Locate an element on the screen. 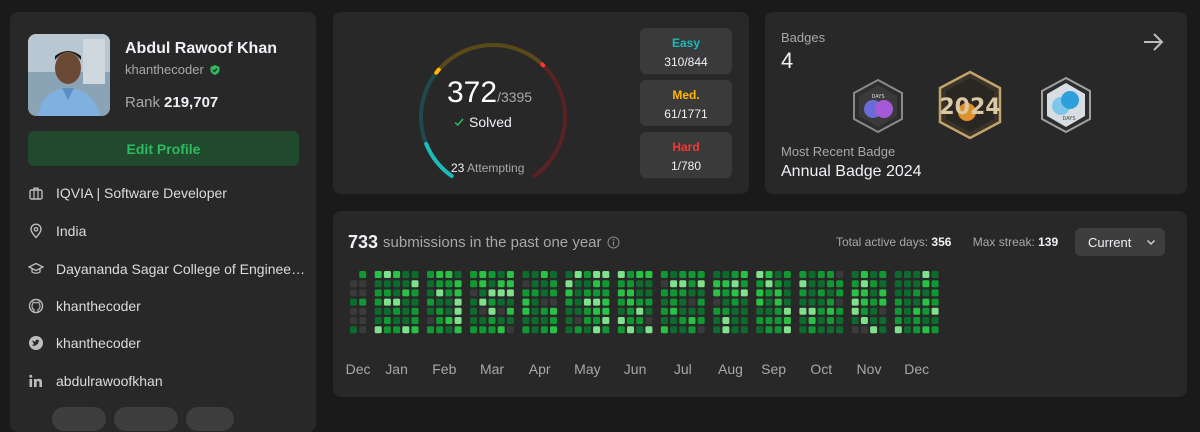  arrow-right-icon is located at coordinates (1153, 42).